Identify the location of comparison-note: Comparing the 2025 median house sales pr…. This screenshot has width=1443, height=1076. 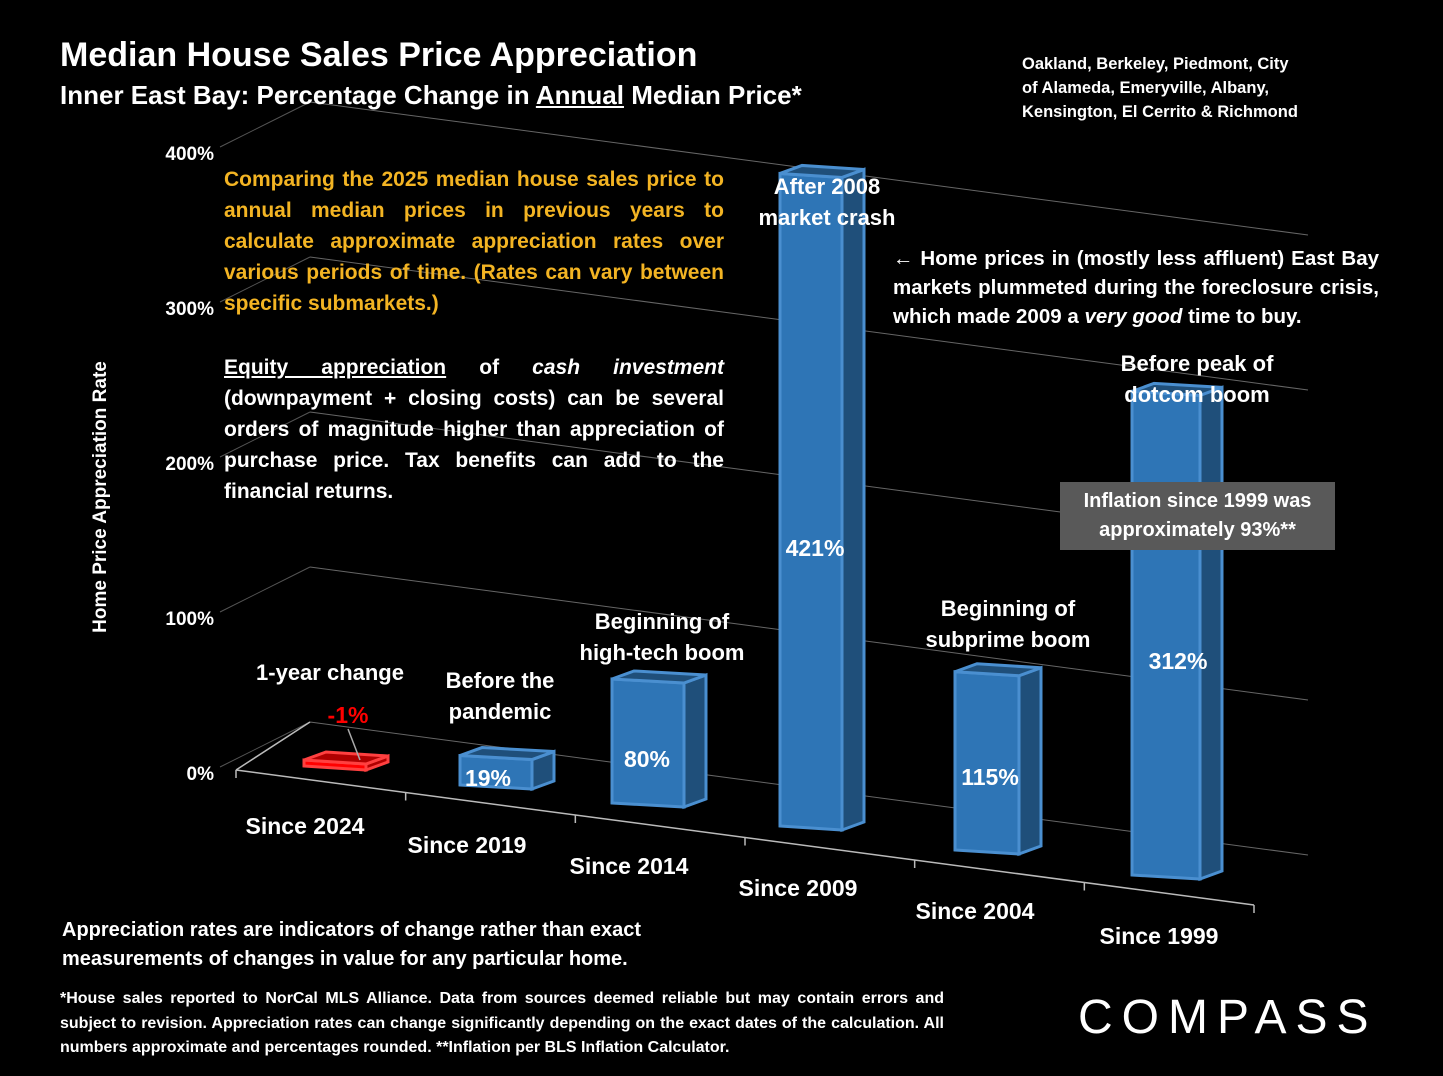
(474, 241).